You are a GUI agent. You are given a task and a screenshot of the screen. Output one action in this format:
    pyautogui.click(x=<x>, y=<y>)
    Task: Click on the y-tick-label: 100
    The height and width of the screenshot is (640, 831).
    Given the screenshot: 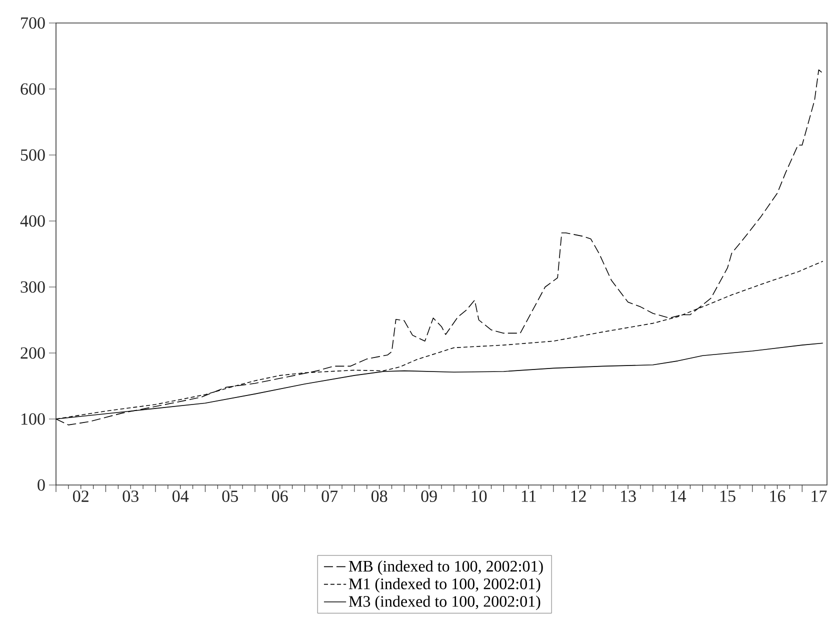 What is the action you would take?
    pyautogui.click(x=33, y=419)
    